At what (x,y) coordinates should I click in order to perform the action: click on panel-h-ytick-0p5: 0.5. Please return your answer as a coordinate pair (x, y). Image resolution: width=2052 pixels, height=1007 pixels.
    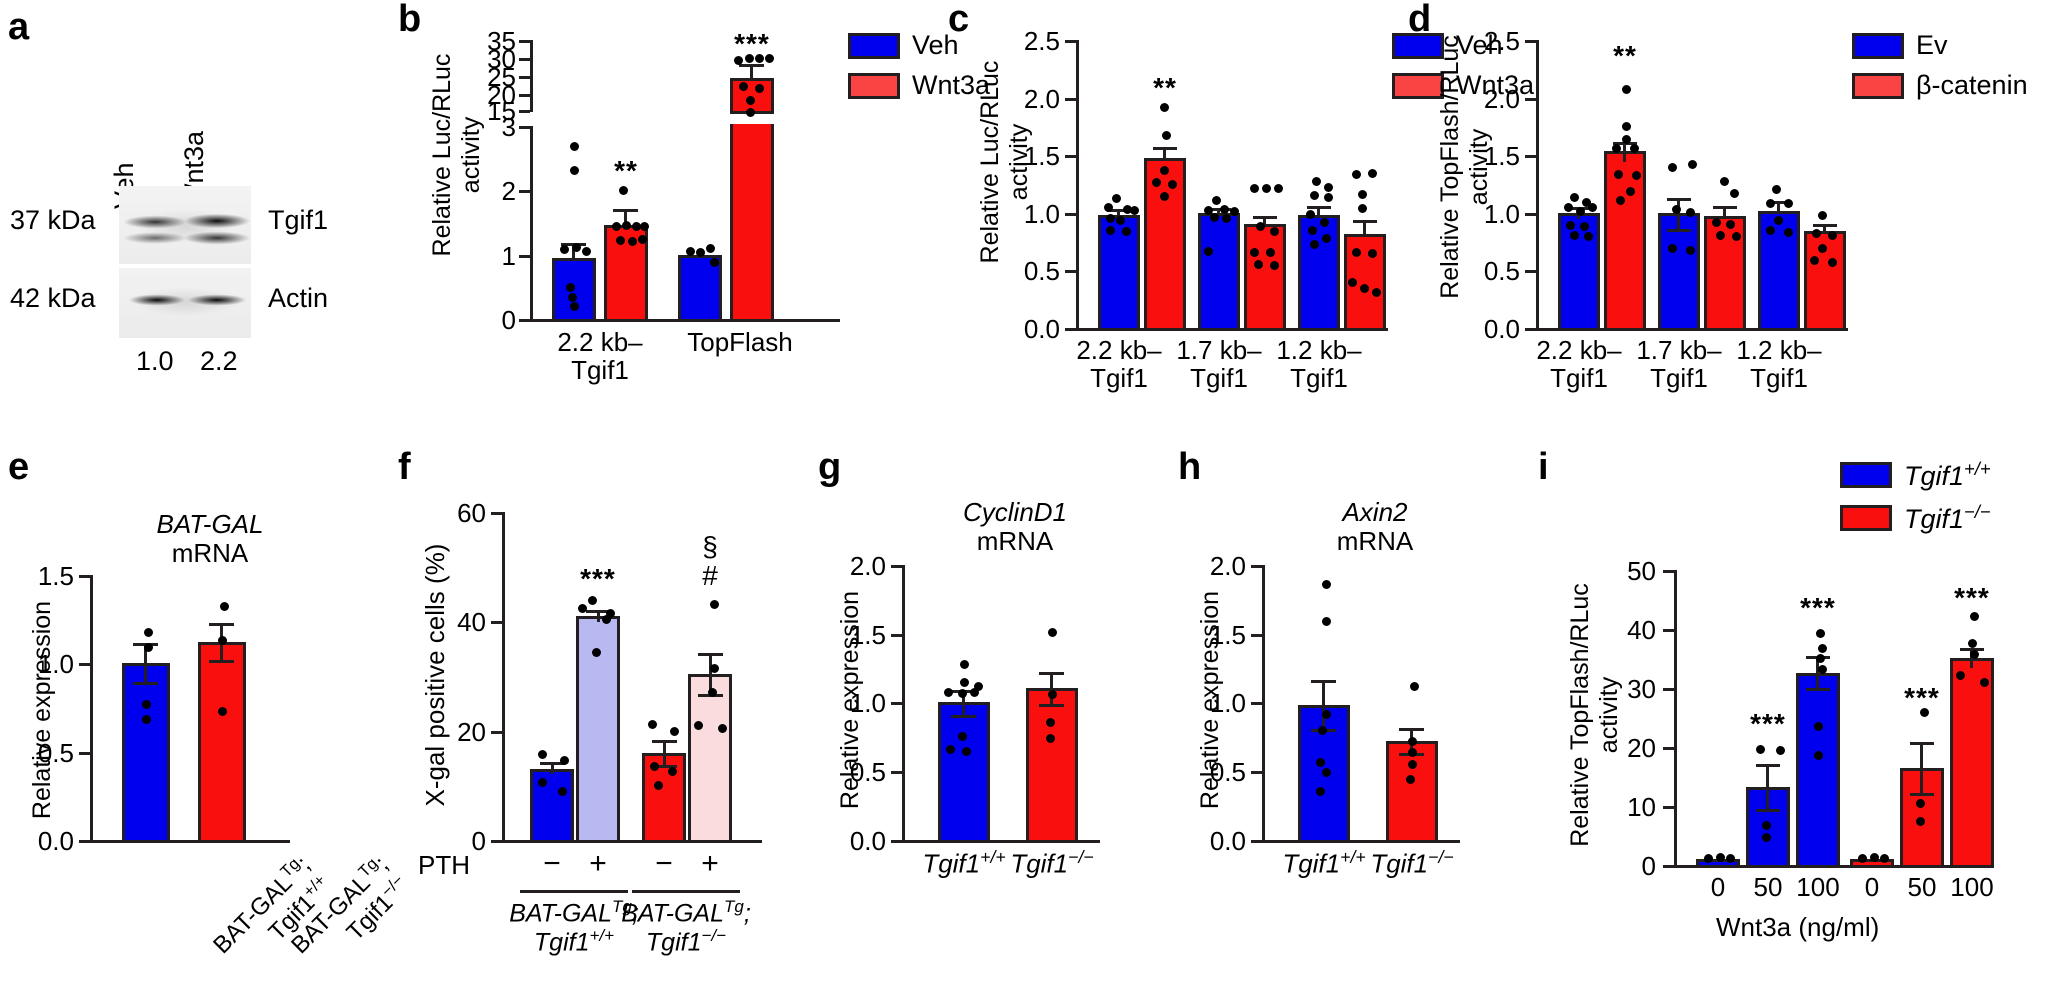
    Looking at the image, I should click on (1227, 772).